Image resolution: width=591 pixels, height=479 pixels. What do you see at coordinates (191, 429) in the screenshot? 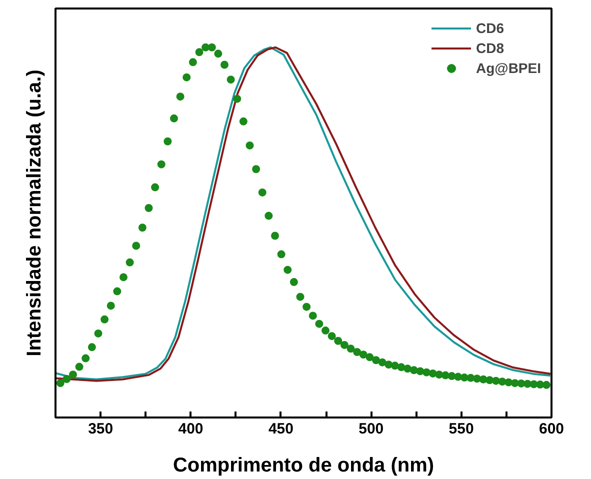
I see `x-tick-label: 400` at bounding box center [191, 429].